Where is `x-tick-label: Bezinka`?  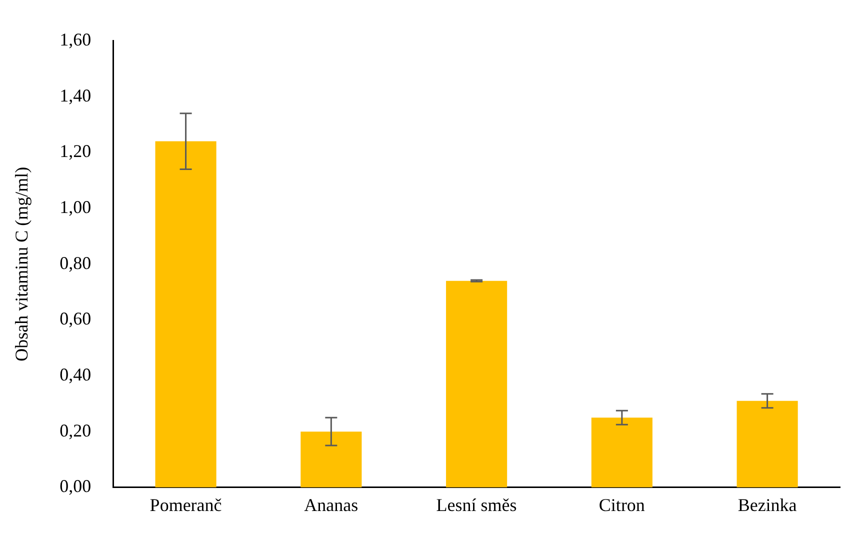 x-tick-label: Bezinka is located at coordinates (767, 504).